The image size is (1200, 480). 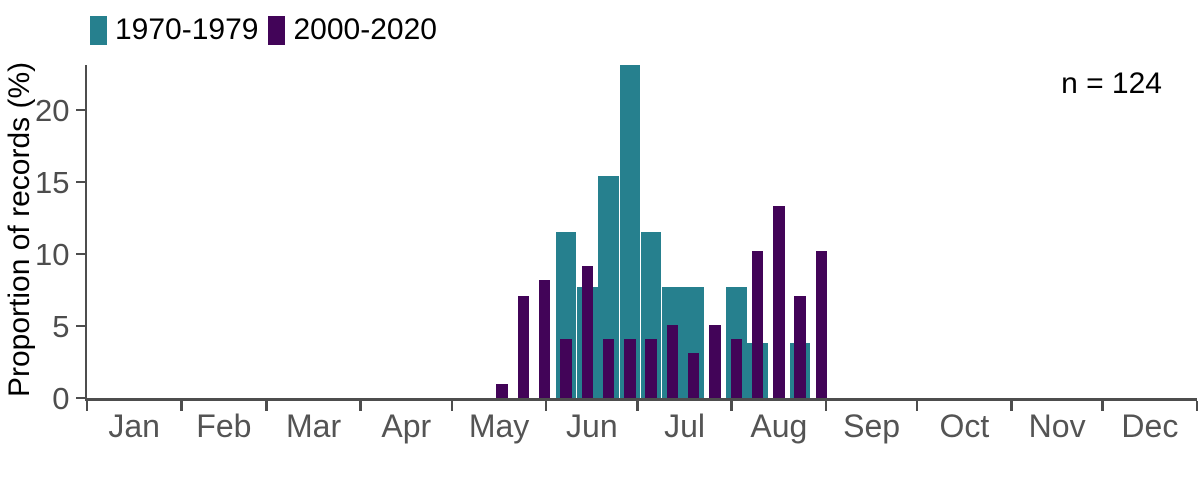 What do you see at coordinates (277, 30) in the screenshot?
I see `legend-swatch-purple` at bounding box center [277, 30].